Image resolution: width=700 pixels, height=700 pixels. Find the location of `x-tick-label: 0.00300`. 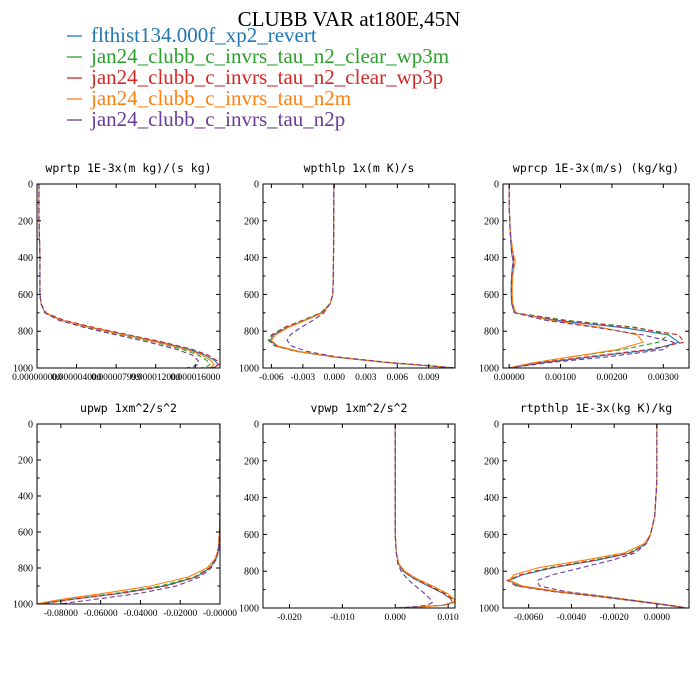

x-tick-label: 0.00300 is located at coordinates (663, 378).